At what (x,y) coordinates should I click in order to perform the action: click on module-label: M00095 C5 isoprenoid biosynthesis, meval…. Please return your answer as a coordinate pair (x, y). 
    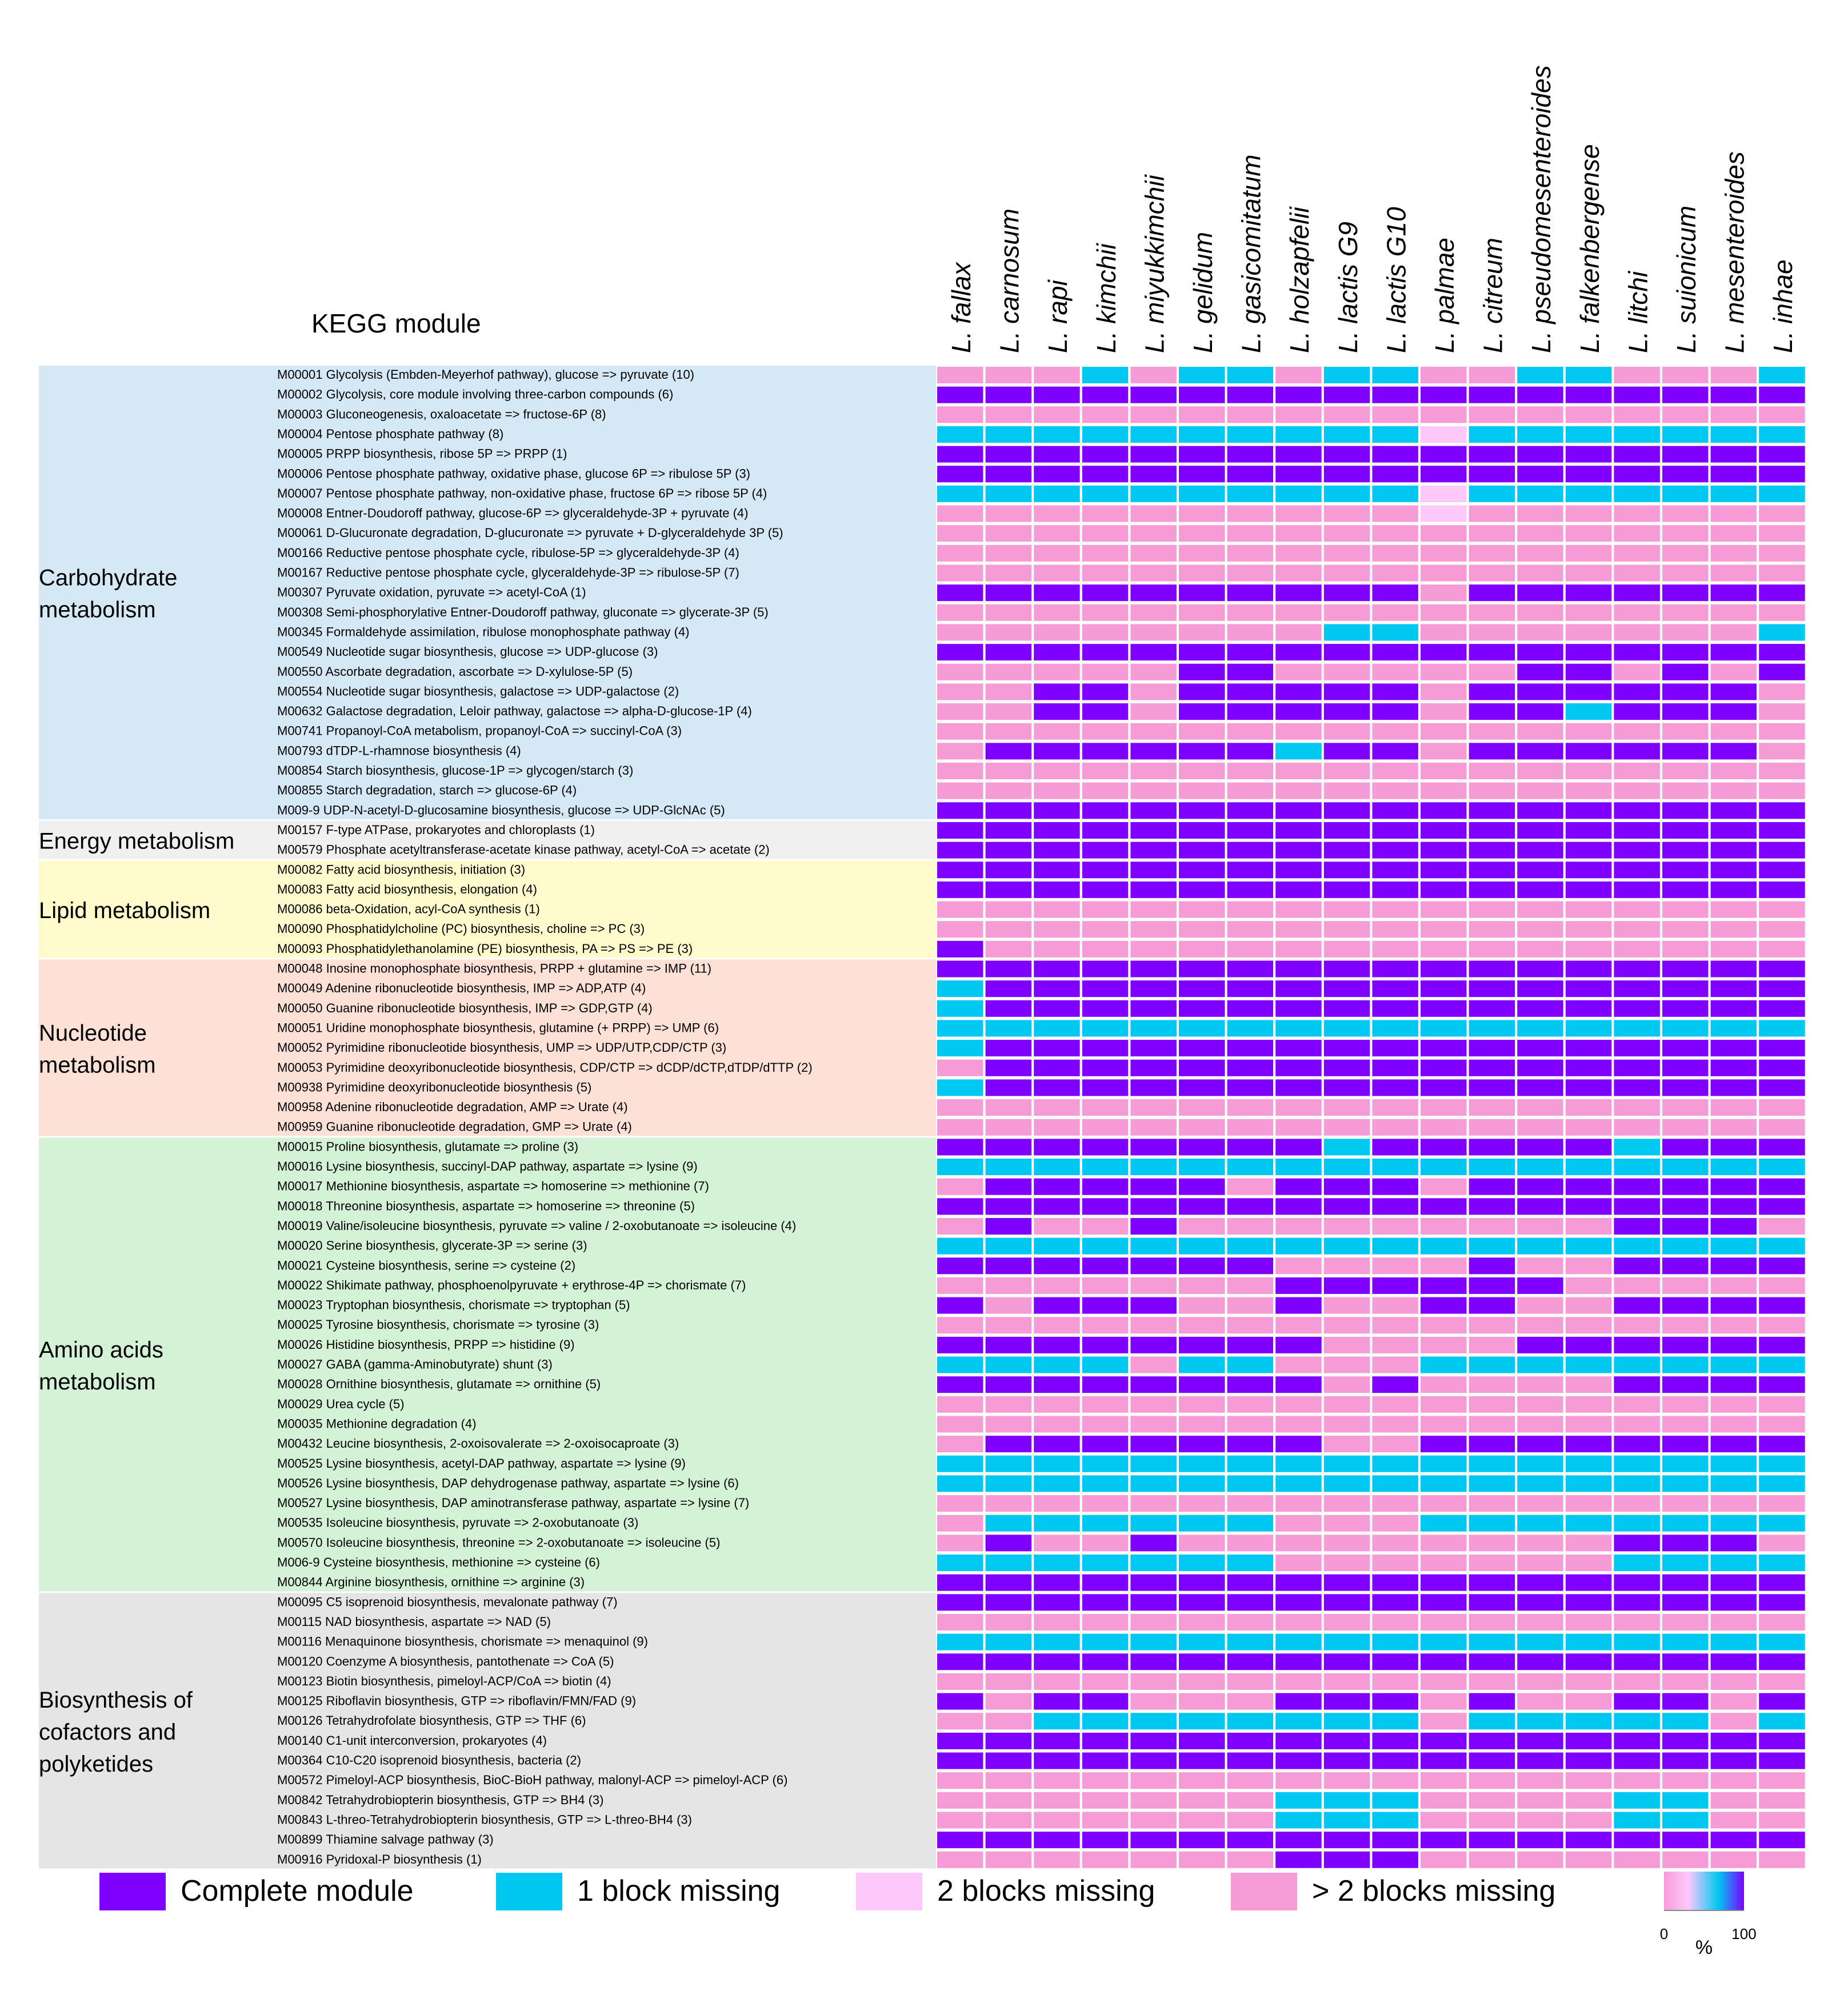
    Looking at the image, I should click on (447, 1602).